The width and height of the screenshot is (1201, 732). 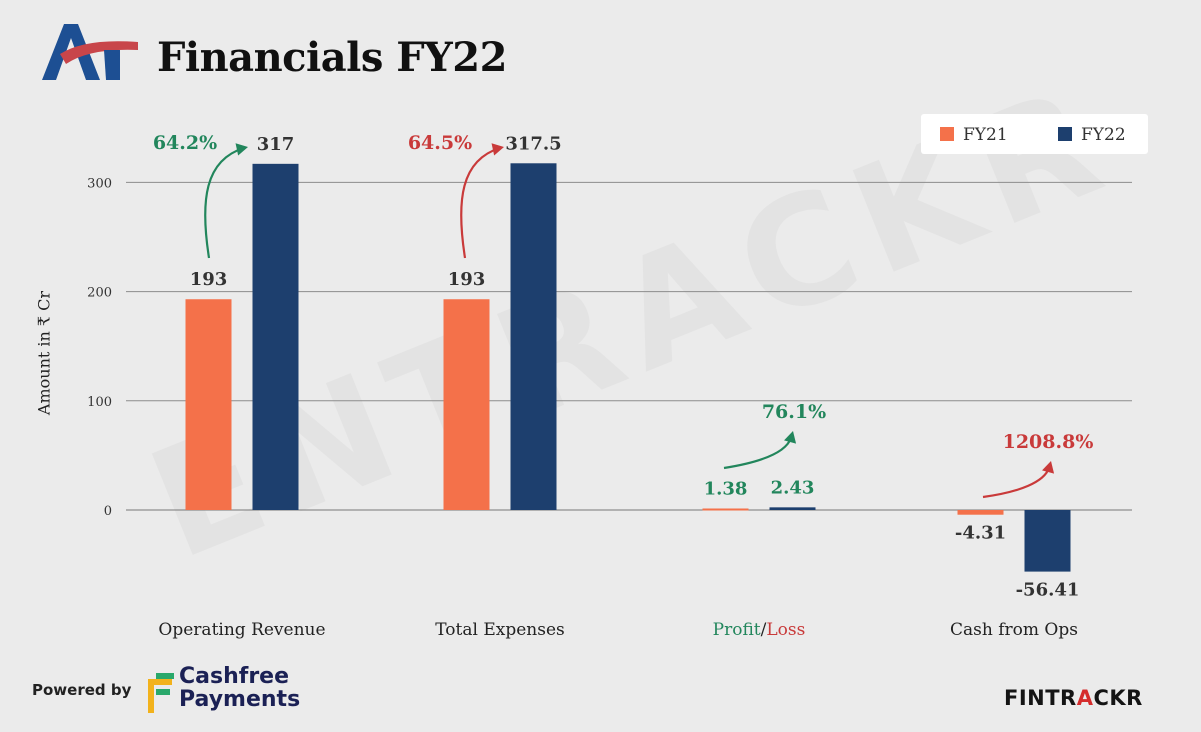 What do you see at coordinates (947, 134) in the screenshot?
I see `legend-swatch-fy21` at bounding box center [947, 134].